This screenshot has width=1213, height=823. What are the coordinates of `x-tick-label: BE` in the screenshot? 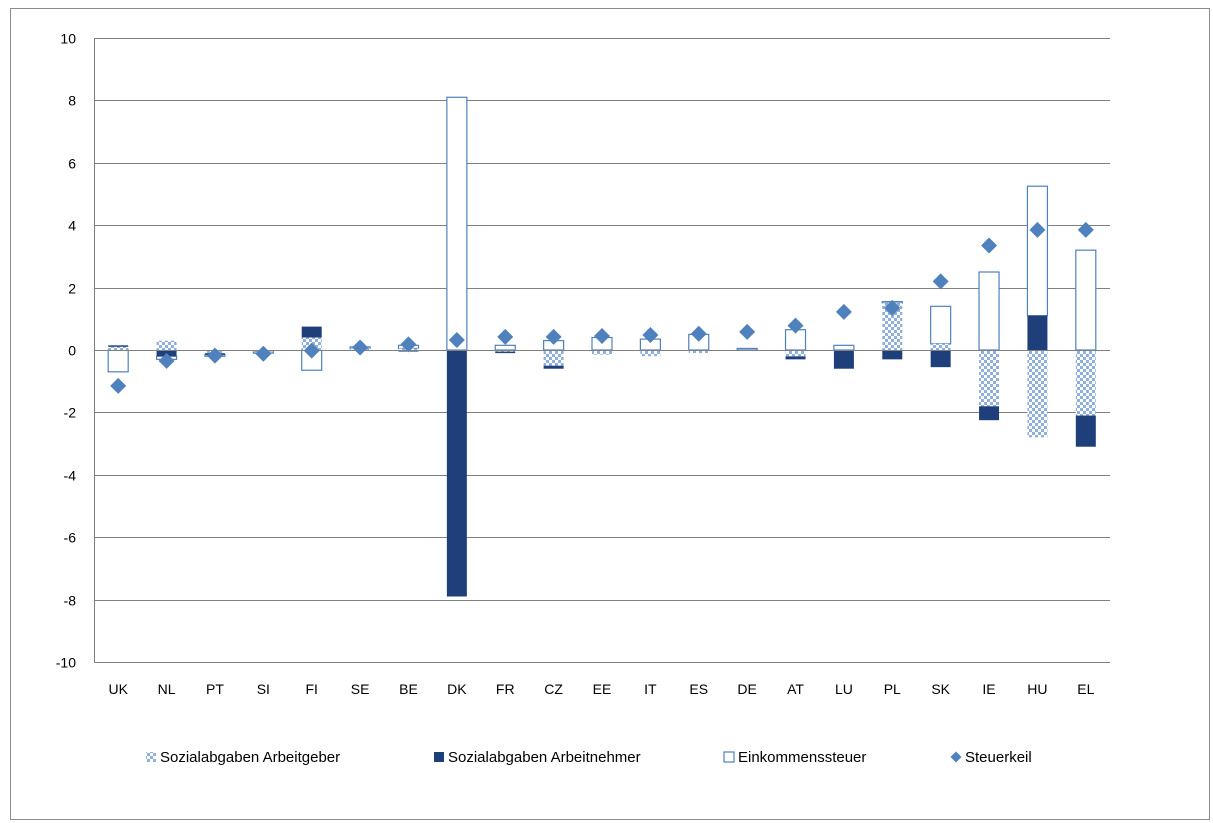 It's located at (408, 689).